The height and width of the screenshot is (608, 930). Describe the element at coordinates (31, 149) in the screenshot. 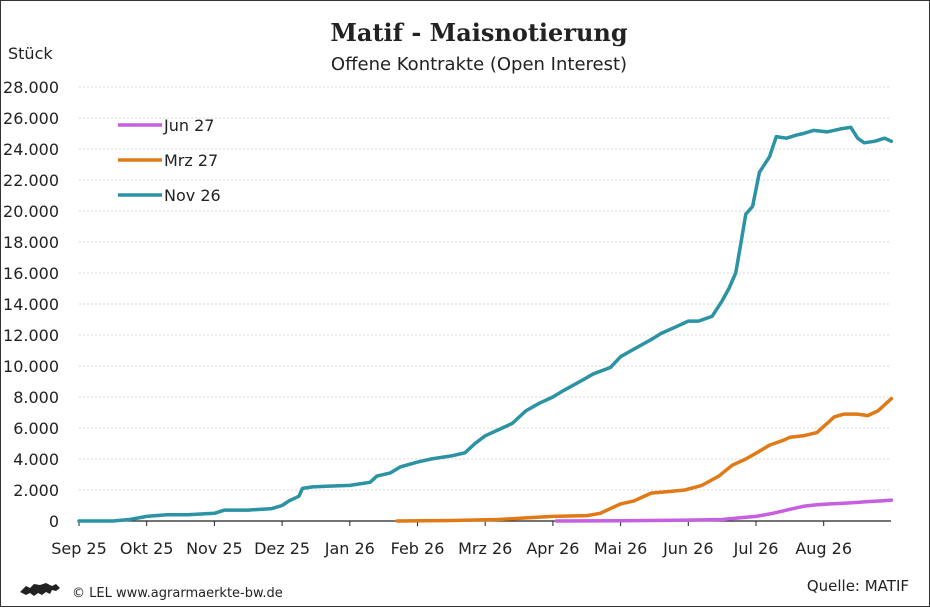

I see `y-tick-label: 24.000` at that location.